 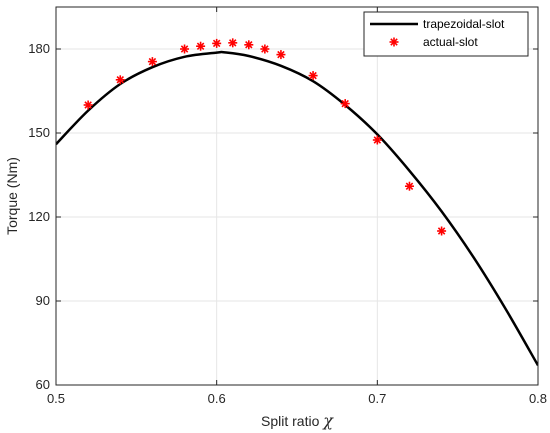 I want to click on x-tick-label: 0.5, so click(x=56, y=398).